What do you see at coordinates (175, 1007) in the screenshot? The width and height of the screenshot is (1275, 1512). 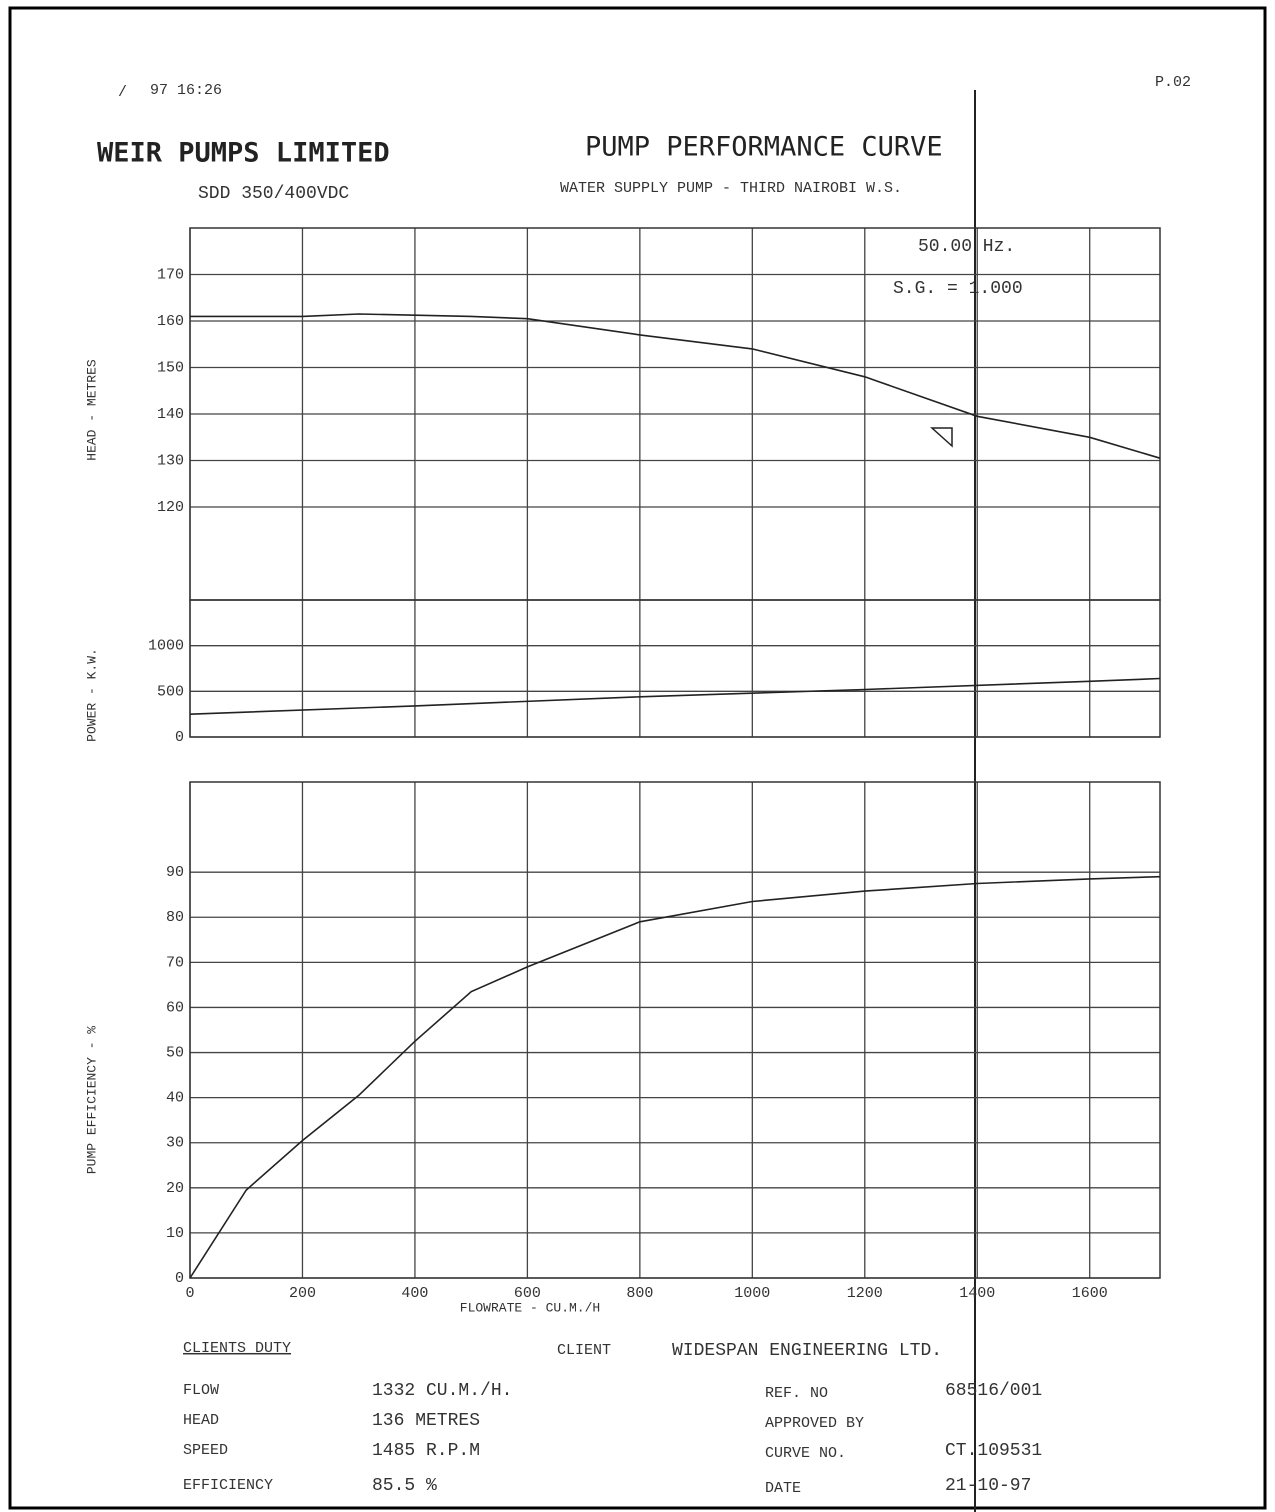 I see `y-tick-label: 60` at bounding box center [175, 1007].